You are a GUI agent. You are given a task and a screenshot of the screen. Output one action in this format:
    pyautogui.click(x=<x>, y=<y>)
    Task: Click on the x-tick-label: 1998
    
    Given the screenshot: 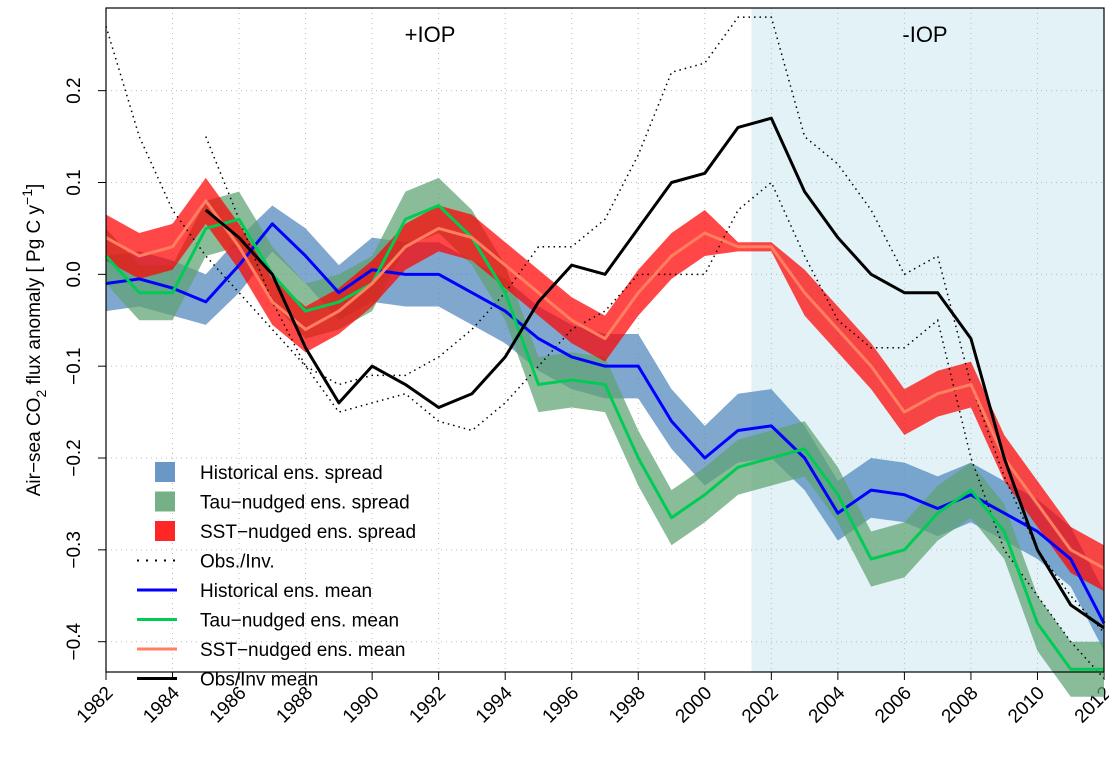 What is the action you would take?
    pyautogui.click(x=627, y=705)
    